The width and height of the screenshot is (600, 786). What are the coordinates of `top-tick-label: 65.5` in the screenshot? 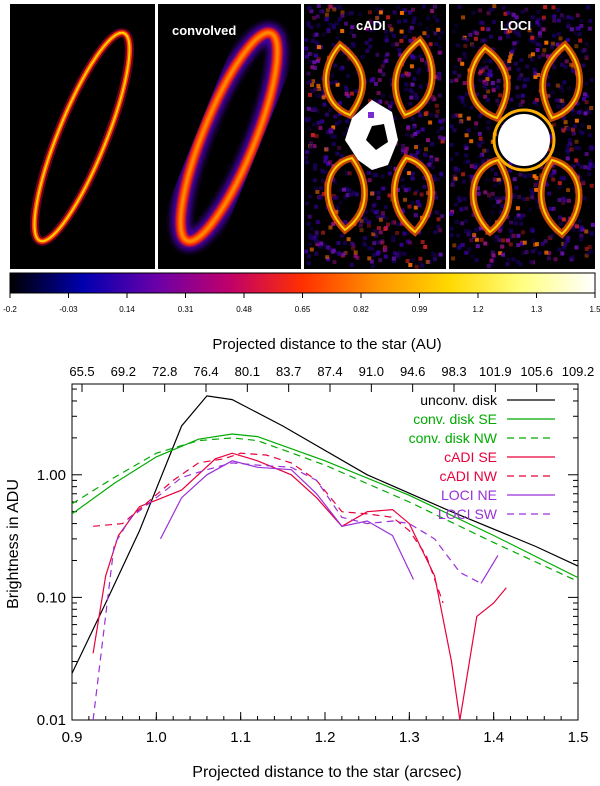 It's located at (81, 371).